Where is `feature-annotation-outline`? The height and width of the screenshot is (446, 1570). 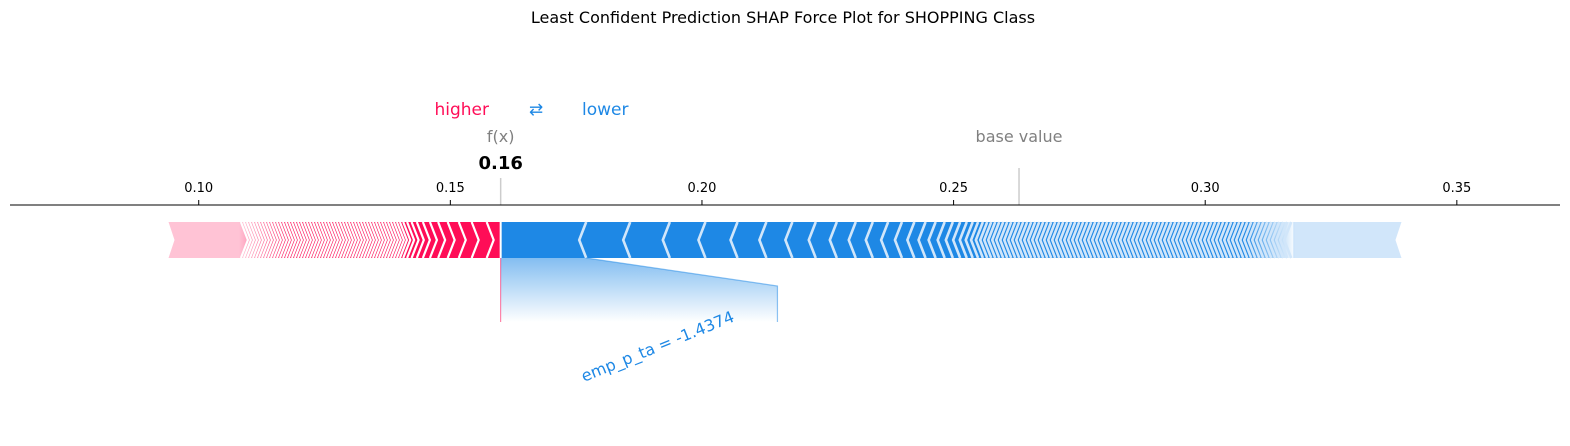
feature-annotation-outline is located at coordinates (682, 289).